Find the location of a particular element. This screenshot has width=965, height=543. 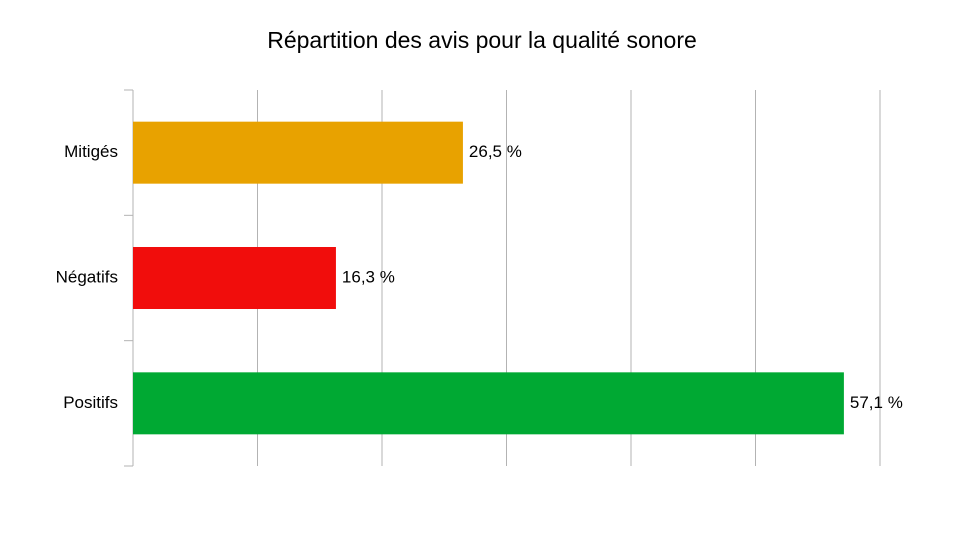

y-tick-label: Positifs is located at coordinates (90, 402).